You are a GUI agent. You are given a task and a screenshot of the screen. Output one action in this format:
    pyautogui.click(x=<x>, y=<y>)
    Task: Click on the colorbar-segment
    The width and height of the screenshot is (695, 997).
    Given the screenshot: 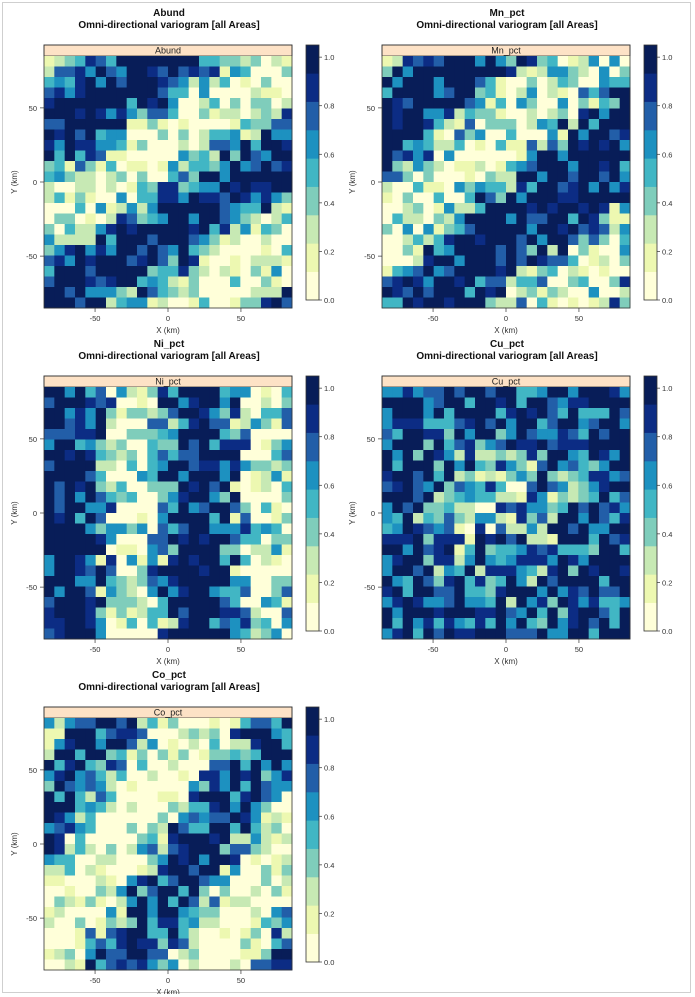 What is the action you would take?
    pyautogui.click(x=312, y=257)
    